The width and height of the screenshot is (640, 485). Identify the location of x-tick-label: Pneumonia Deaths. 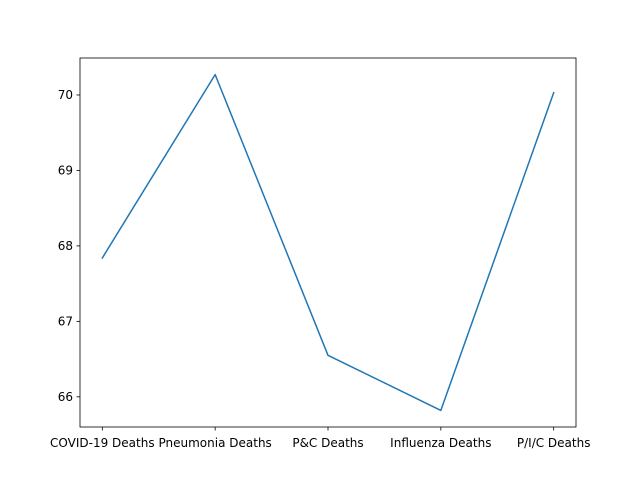
(215, 443).